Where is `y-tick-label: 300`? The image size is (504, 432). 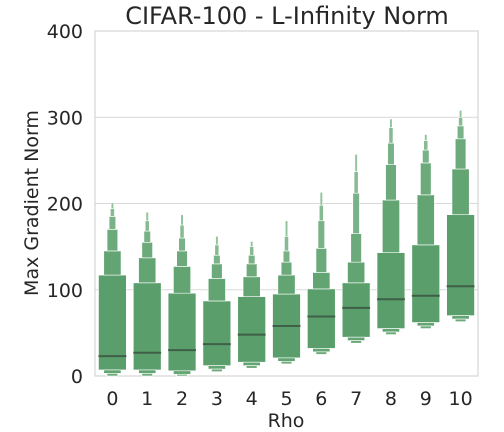 y-tick-label: 300 is located at coordinates (65, 118).